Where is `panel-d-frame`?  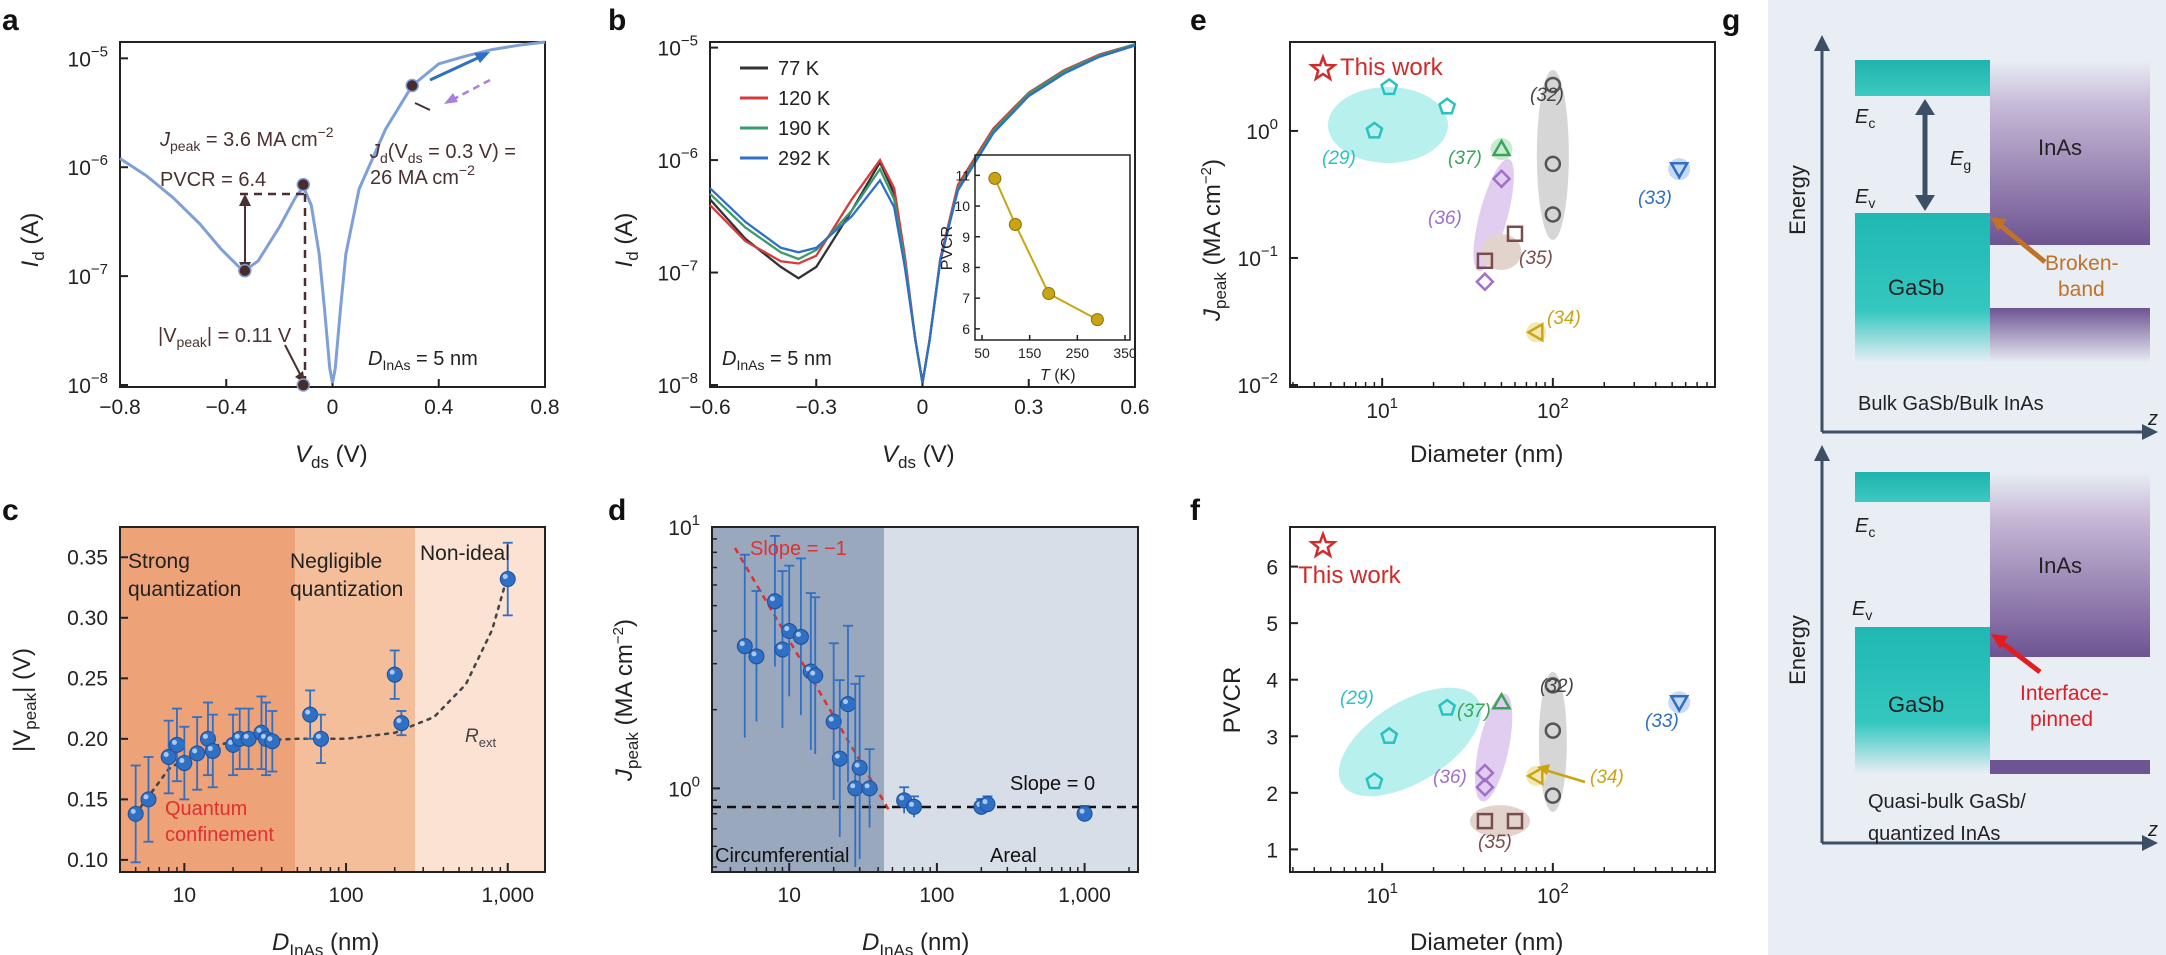
panel-d-frame is located at coordinates (925, 699).